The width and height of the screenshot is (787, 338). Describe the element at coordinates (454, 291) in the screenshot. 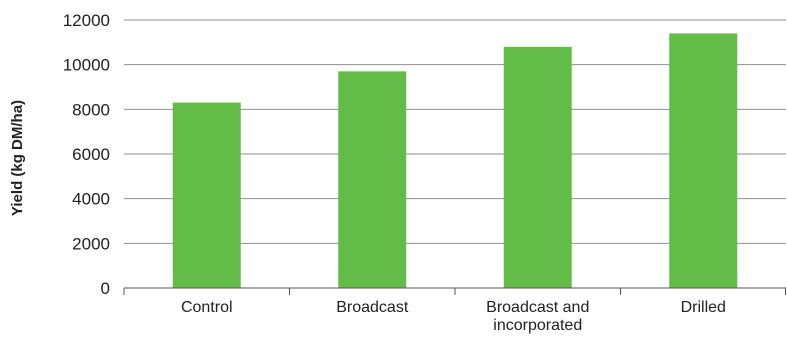

I see `x-axis` at that location.